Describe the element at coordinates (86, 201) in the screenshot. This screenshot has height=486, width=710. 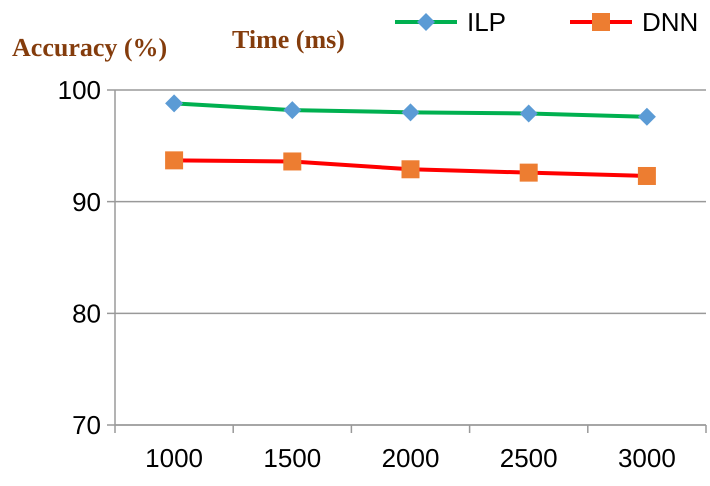
I see `y-tick-label: 90` at that location.